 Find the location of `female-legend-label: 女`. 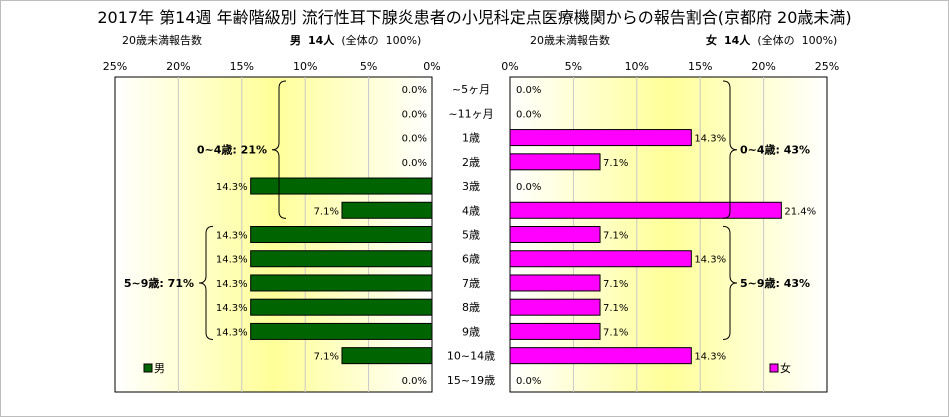

female-legend-label: 女 is located at coordinates (785, 368).